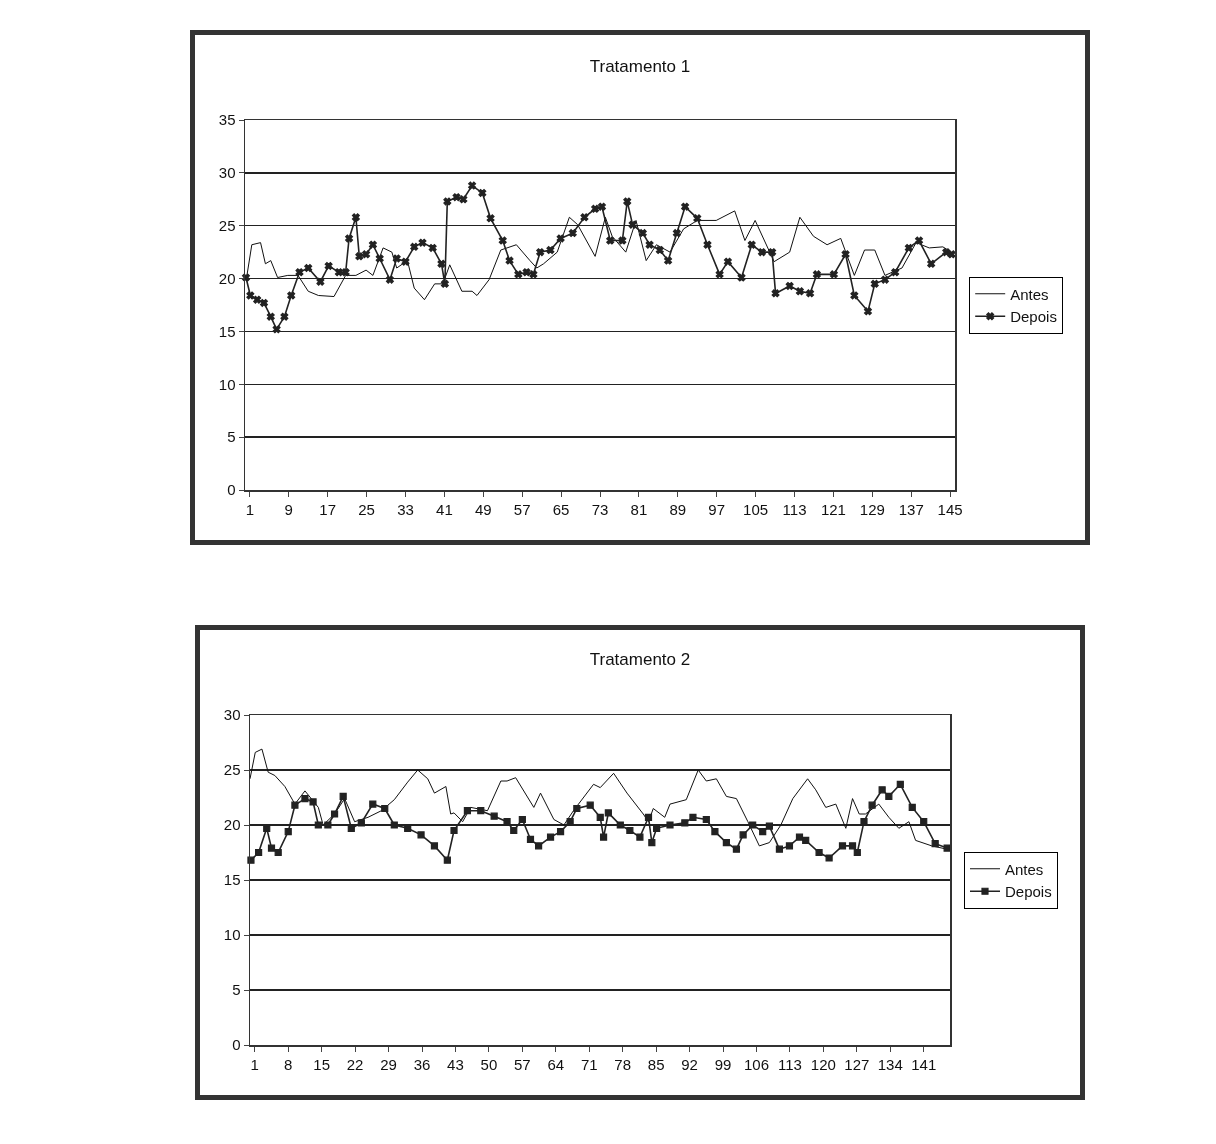 The width and height of the screenshot is (1216, 1144). Describe the element at coordinates (872, 509) in the screenshot. I see `x-tick-label: 129` at that location.